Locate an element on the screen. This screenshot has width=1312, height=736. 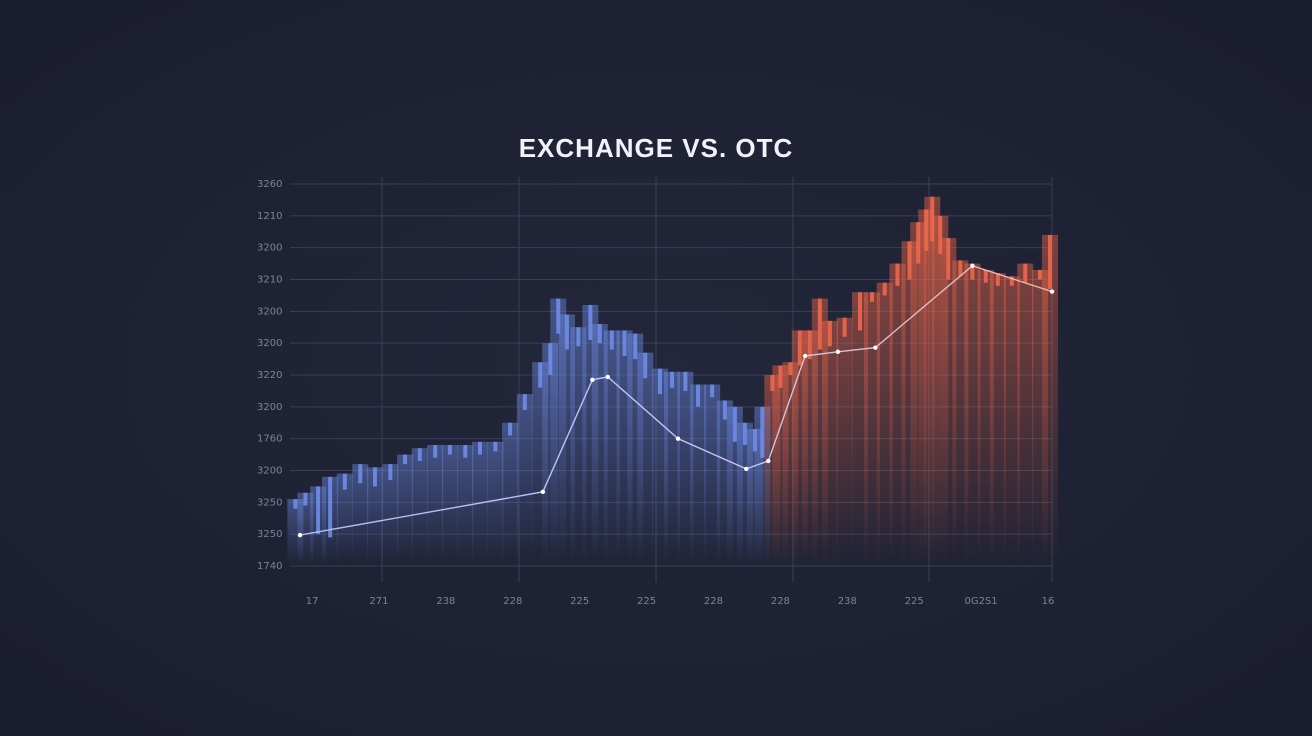
y-tick-label: 3210 is located at coordinates (269, 280).